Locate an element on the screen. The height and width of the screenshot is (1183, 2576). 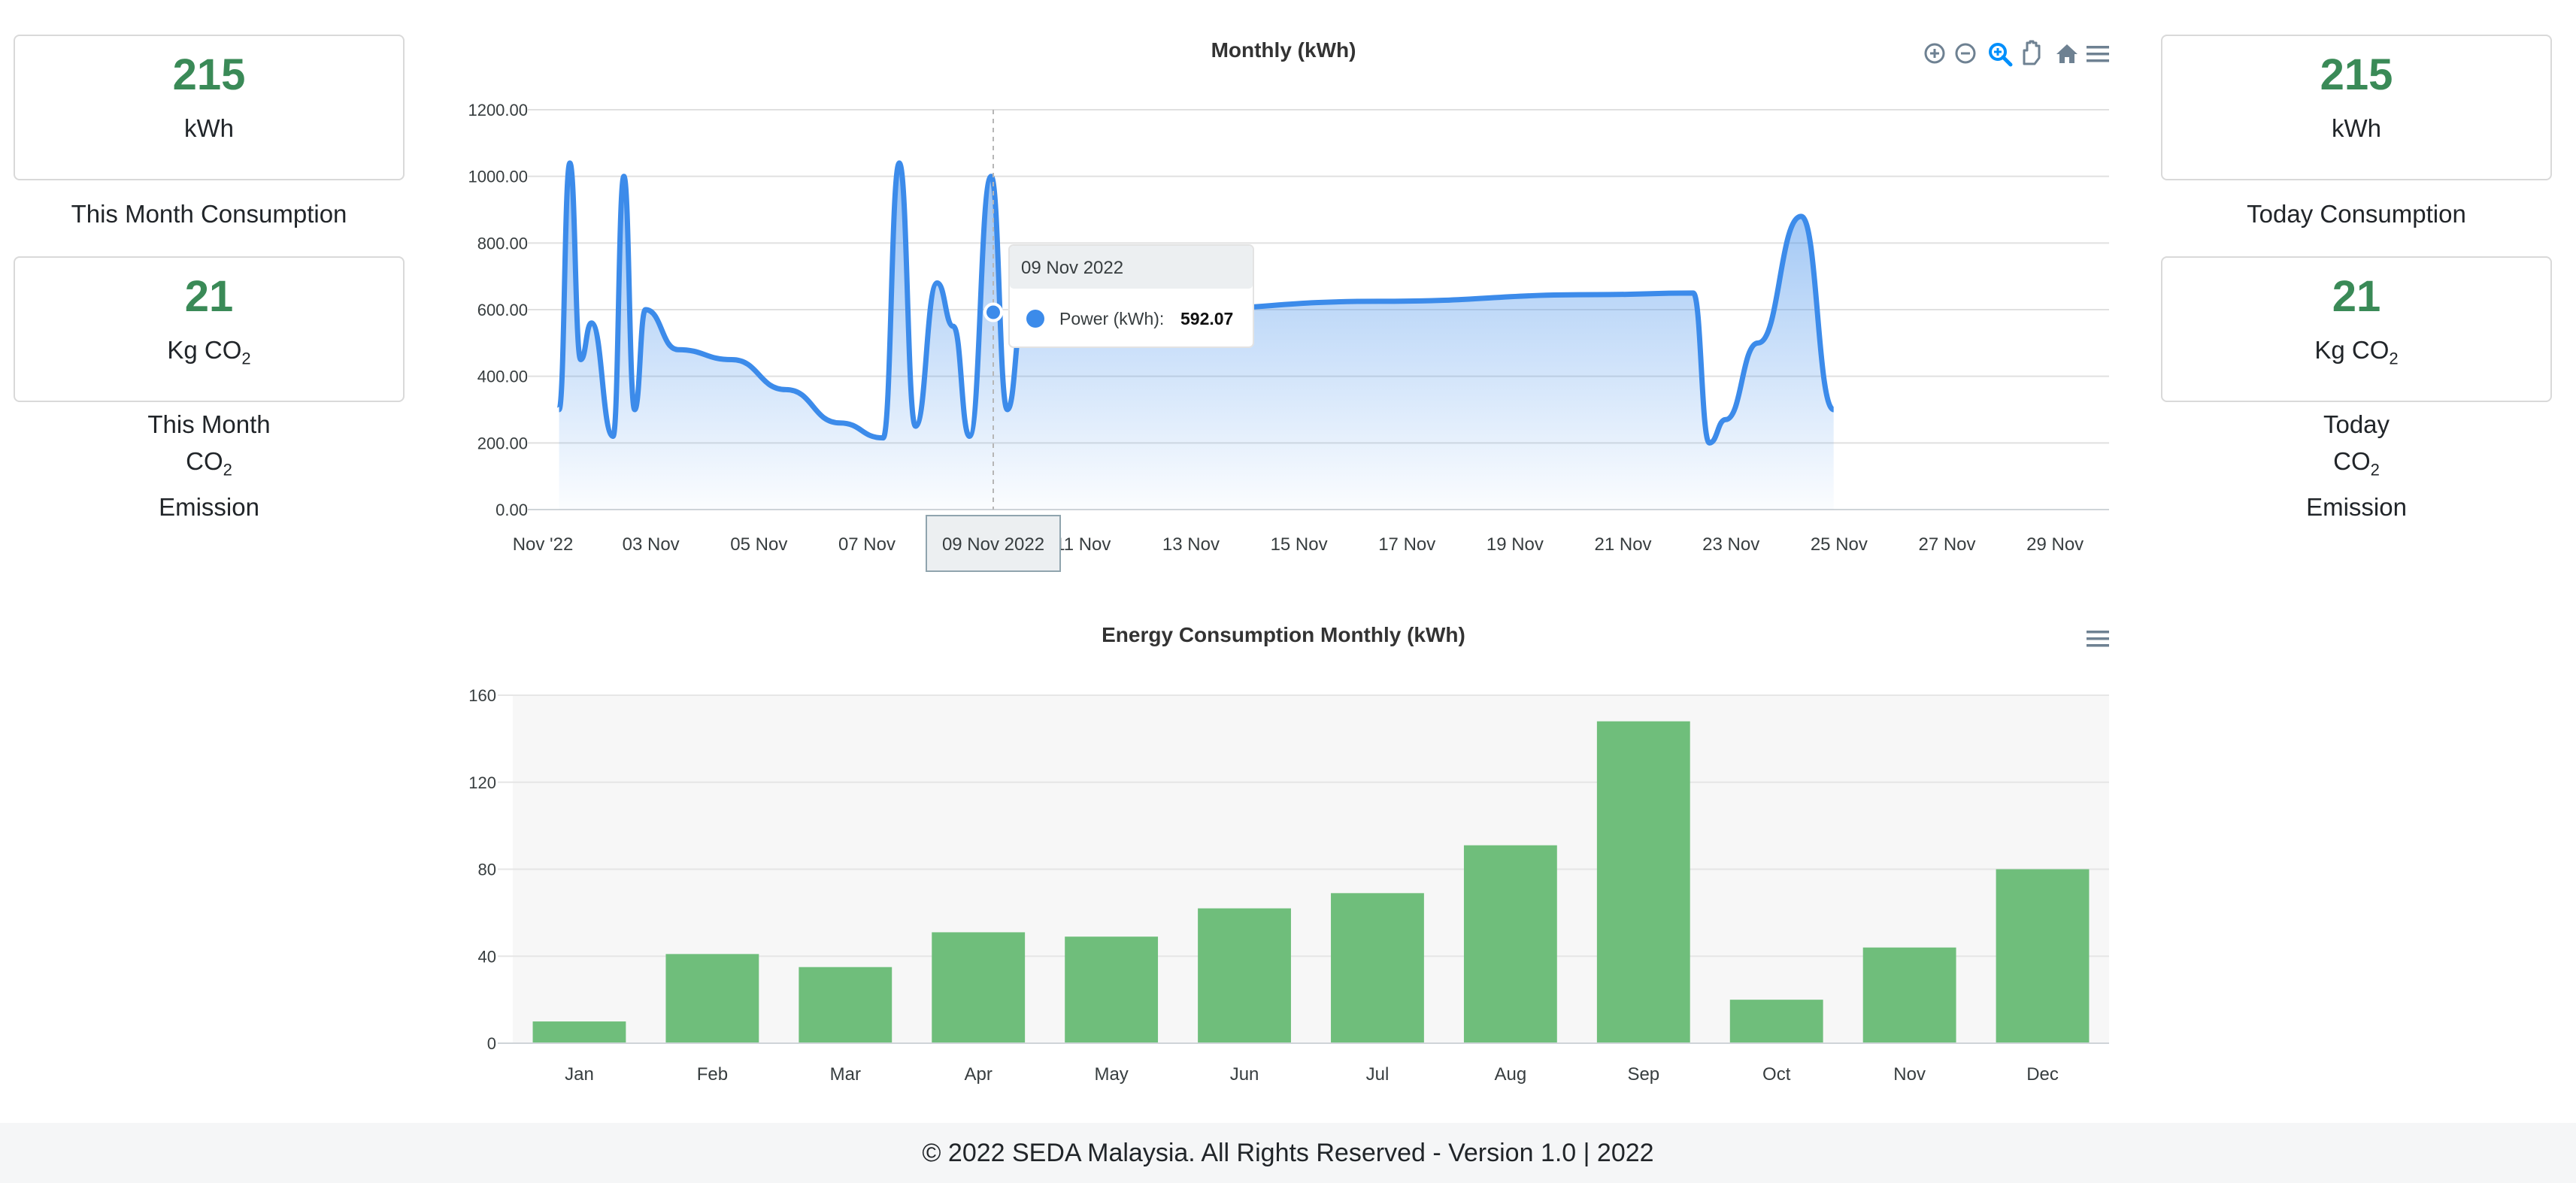
today-emission-label: Today CO2 Emission is located at coordinates (2356, 466).